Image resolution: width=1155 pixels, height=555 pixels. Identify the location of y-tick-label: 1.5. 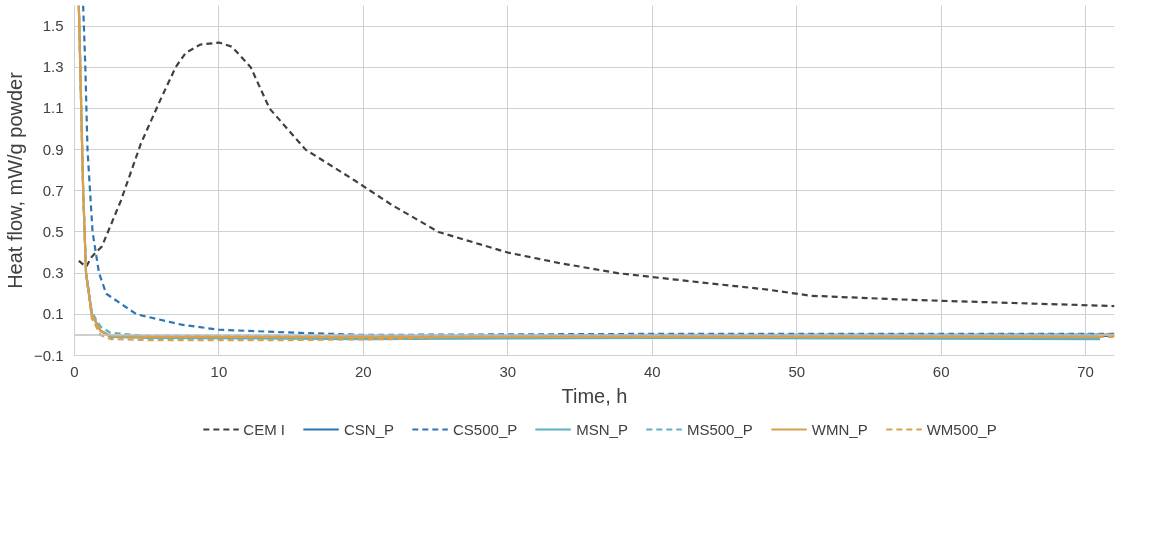
(53, 26).